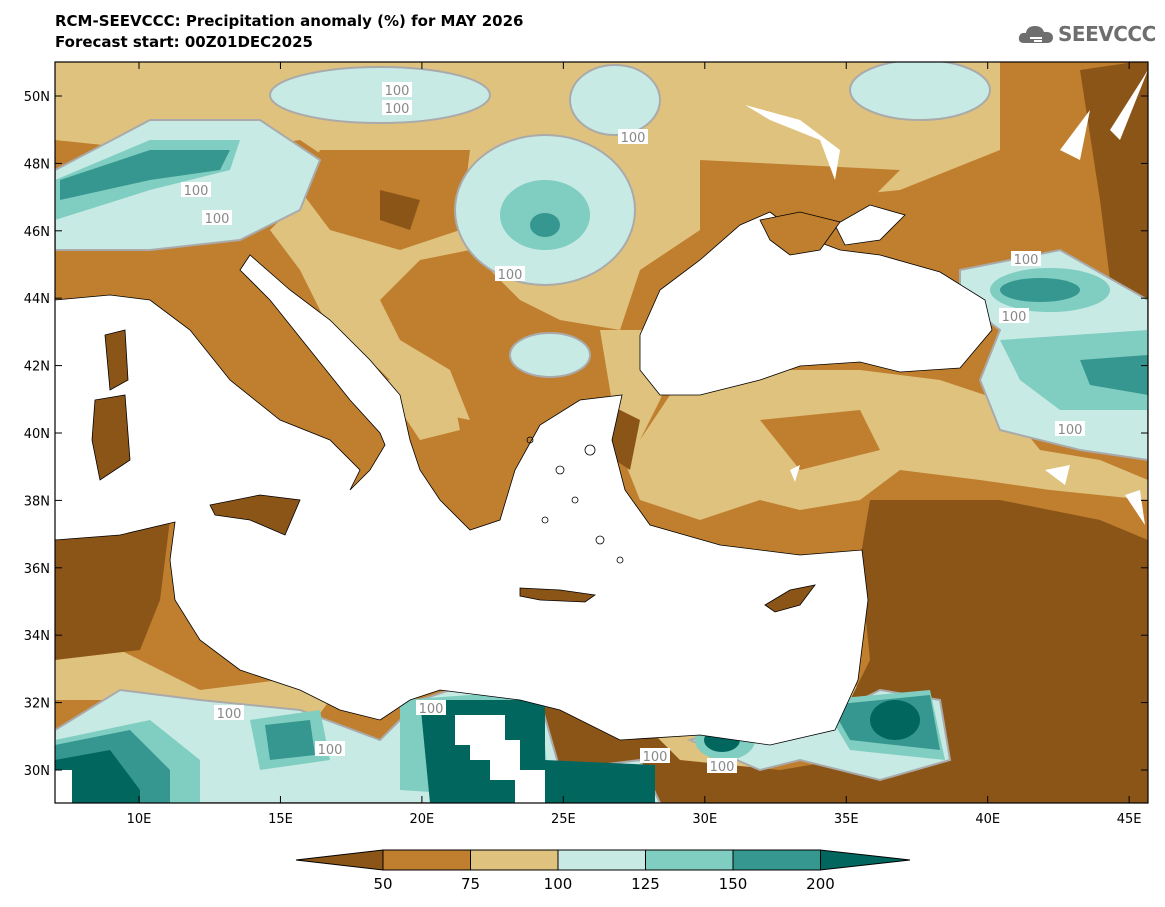 The height and width of the screenshot is (907, 1165). Describe the element at coordinates (1129, 819) in the screenshot. I see `lon-tick-label: 45E` at that location.